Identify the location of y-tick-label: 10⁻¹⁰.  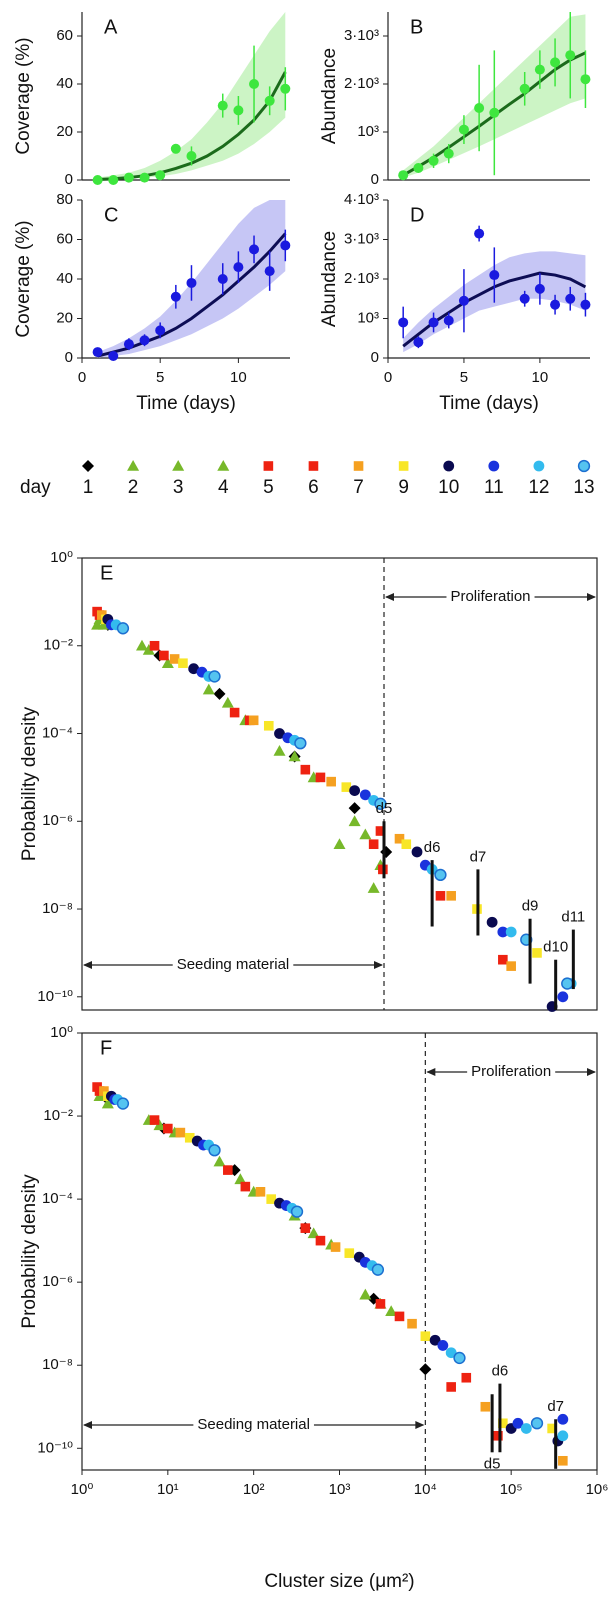
(55, 996).